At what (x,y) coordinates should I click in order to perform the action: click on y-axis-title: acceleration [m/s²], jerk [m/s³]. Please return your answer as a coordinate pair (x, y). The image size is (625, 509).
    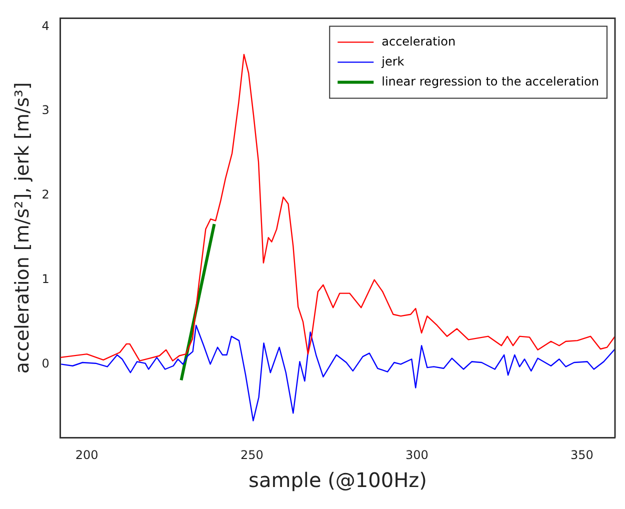
    Looking at the image, I should click on (22, 228).